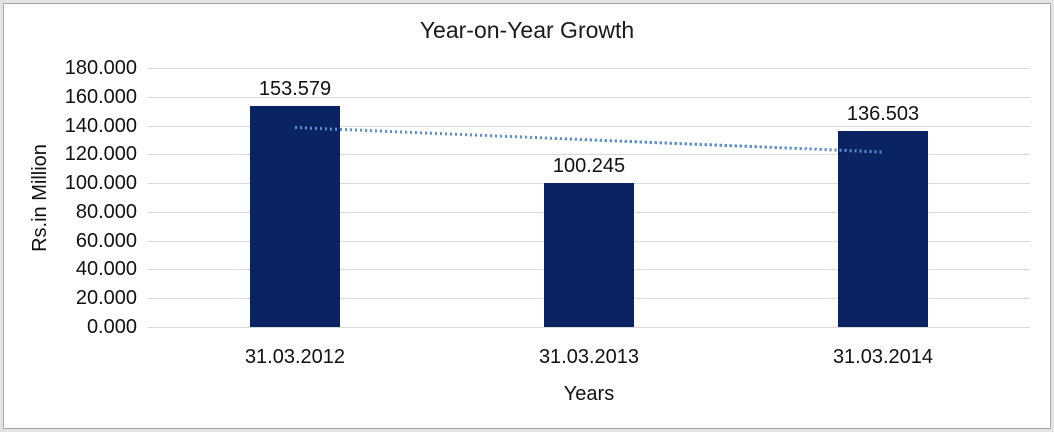  What do you see at coordinates (100, 97) in the screenshot?
I see `y-axis-tick-label: 160.000` at bounding box center [100, 97].